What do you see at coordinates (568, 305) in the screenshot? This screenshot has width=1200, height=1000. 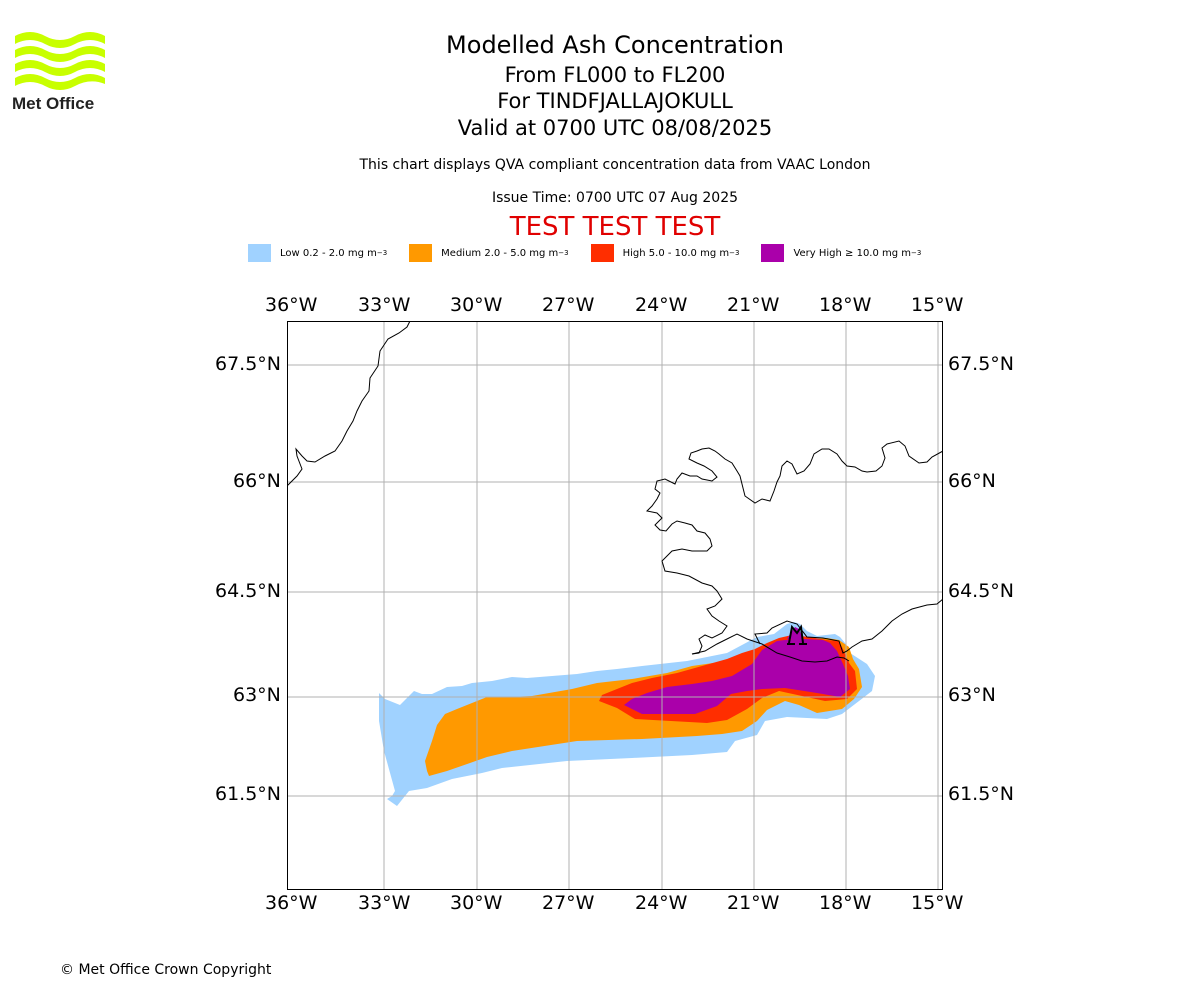 I see `lon-tick-top-27w: 27°W` at bounding box center [568, 305].